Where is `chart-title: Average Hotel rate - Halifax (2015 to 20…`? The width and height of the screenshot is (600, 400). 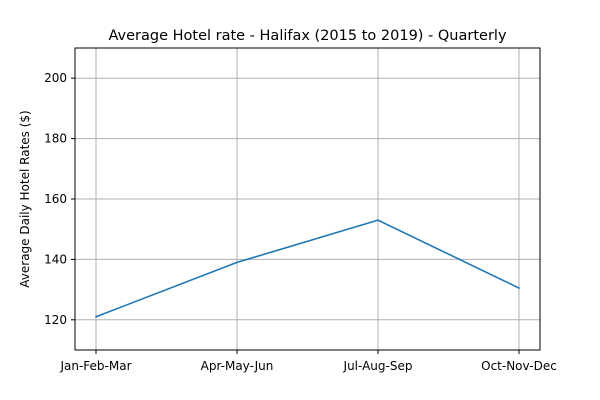 chart-title: Average Hotel rate - Halifax (2015 to 20… is located at coordinates (307, 36).